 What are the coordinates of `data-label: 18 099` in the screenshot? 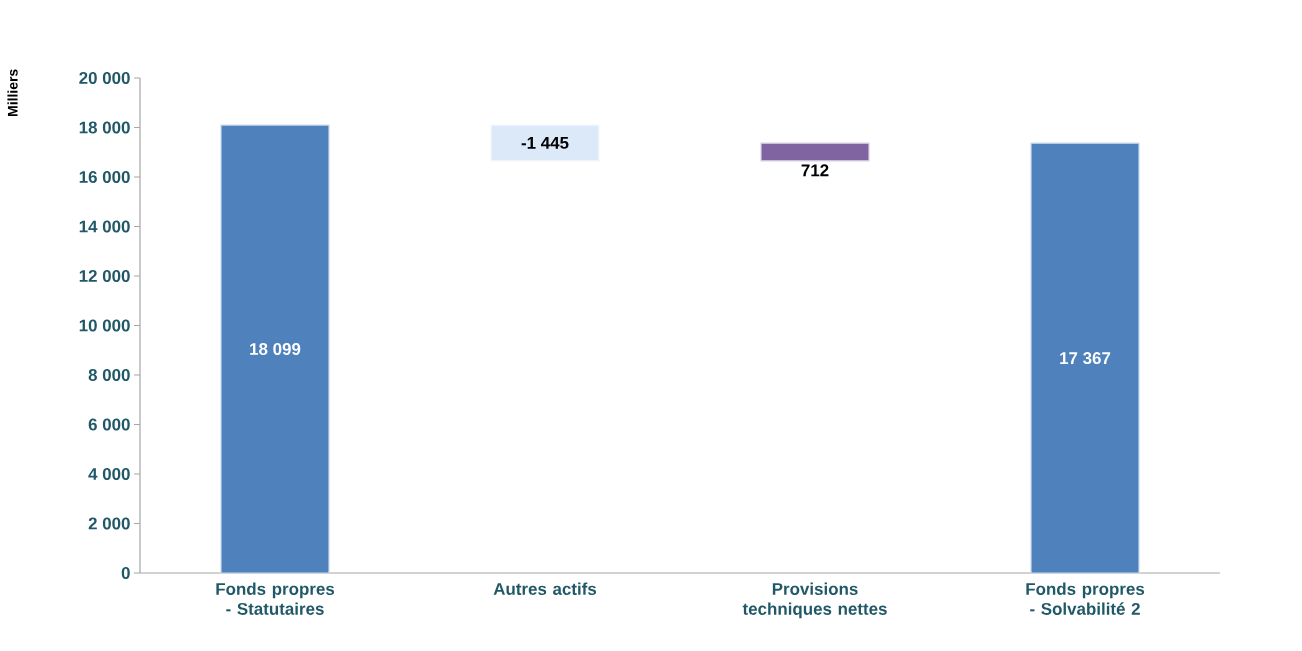 It's located at (275, 349).